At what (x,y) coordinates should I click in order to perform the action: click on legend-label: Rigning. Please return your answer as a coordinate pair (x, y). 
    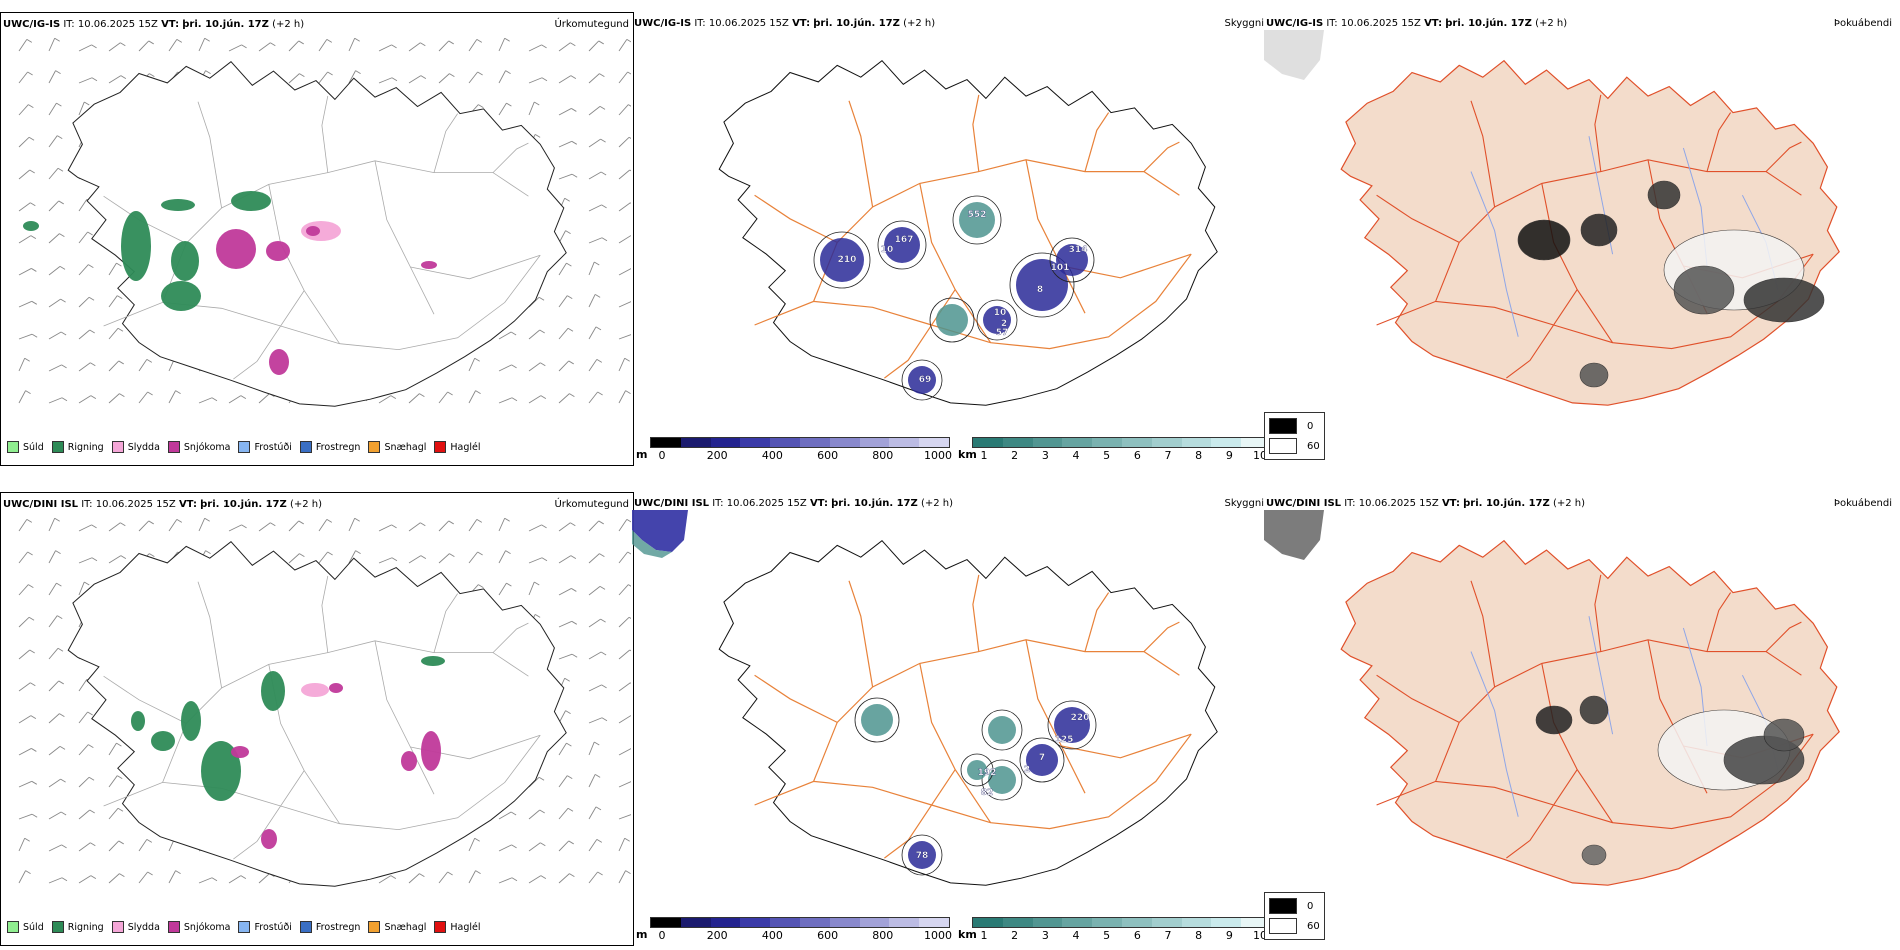
    Looking at the image, I should click on (85, 927).